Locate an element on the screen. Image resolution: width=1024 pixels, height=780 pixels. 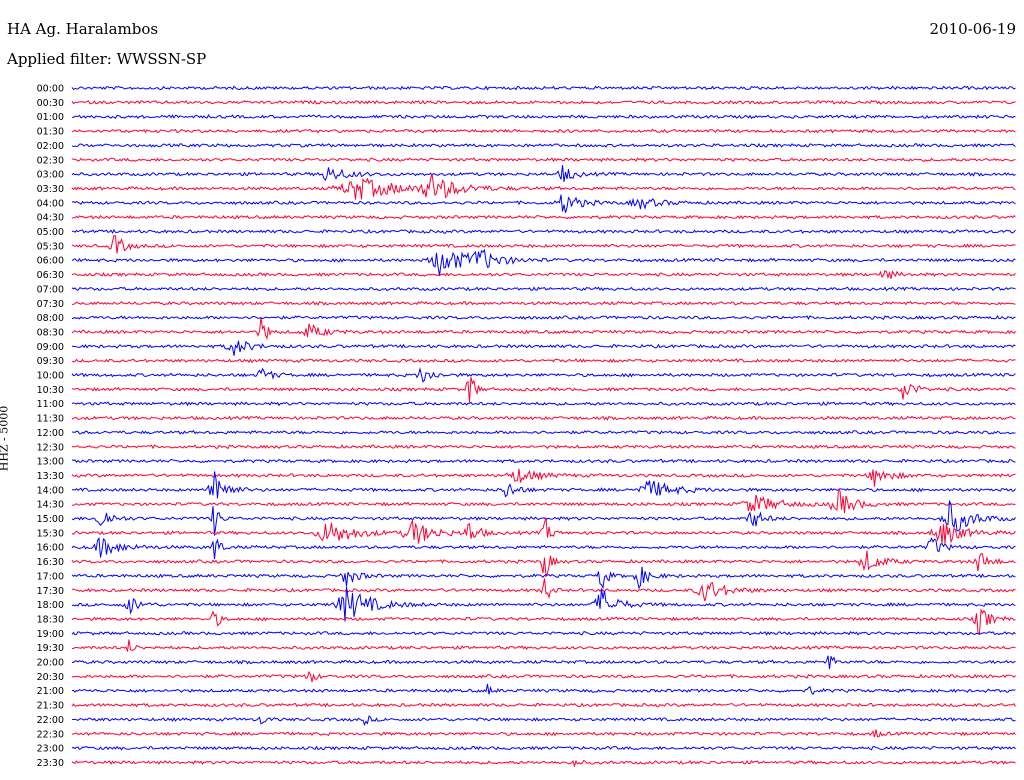
row-time-label: 01:00 is located at coordinates (50, 117).